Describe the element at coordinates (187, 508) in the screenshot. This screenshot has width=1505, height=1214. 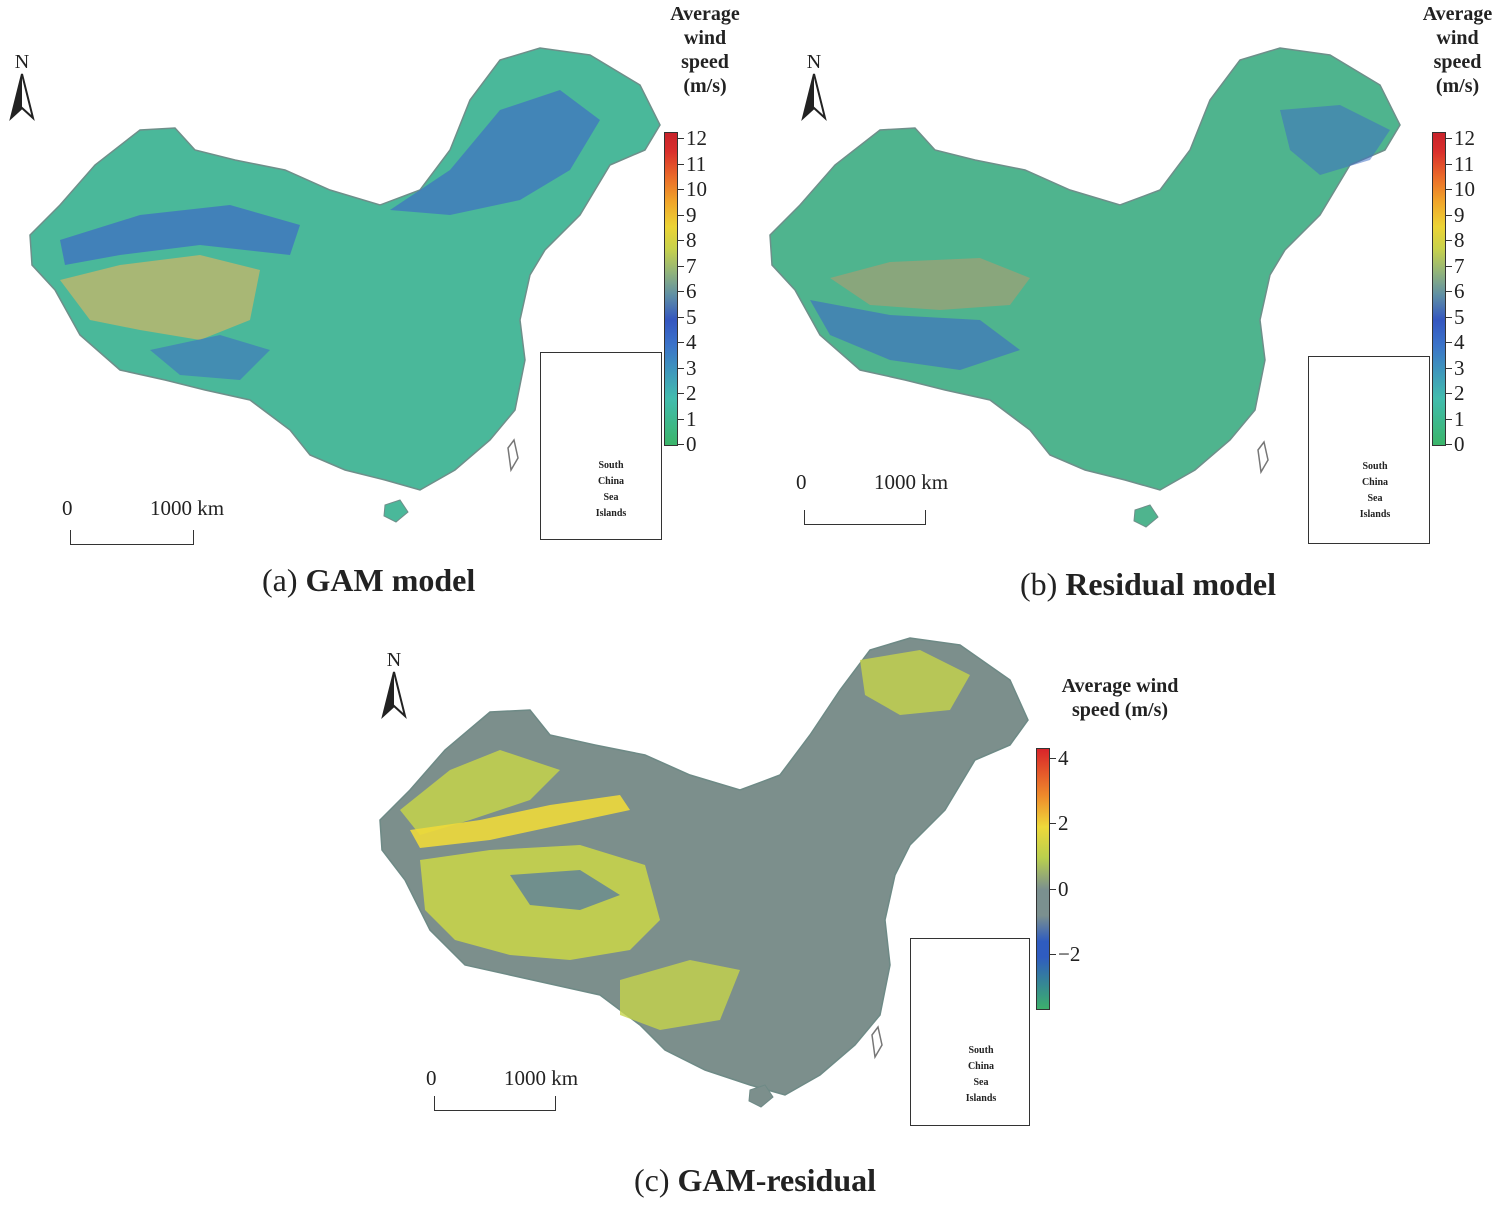
I see `scale-end-a: 1000 km` at that location.